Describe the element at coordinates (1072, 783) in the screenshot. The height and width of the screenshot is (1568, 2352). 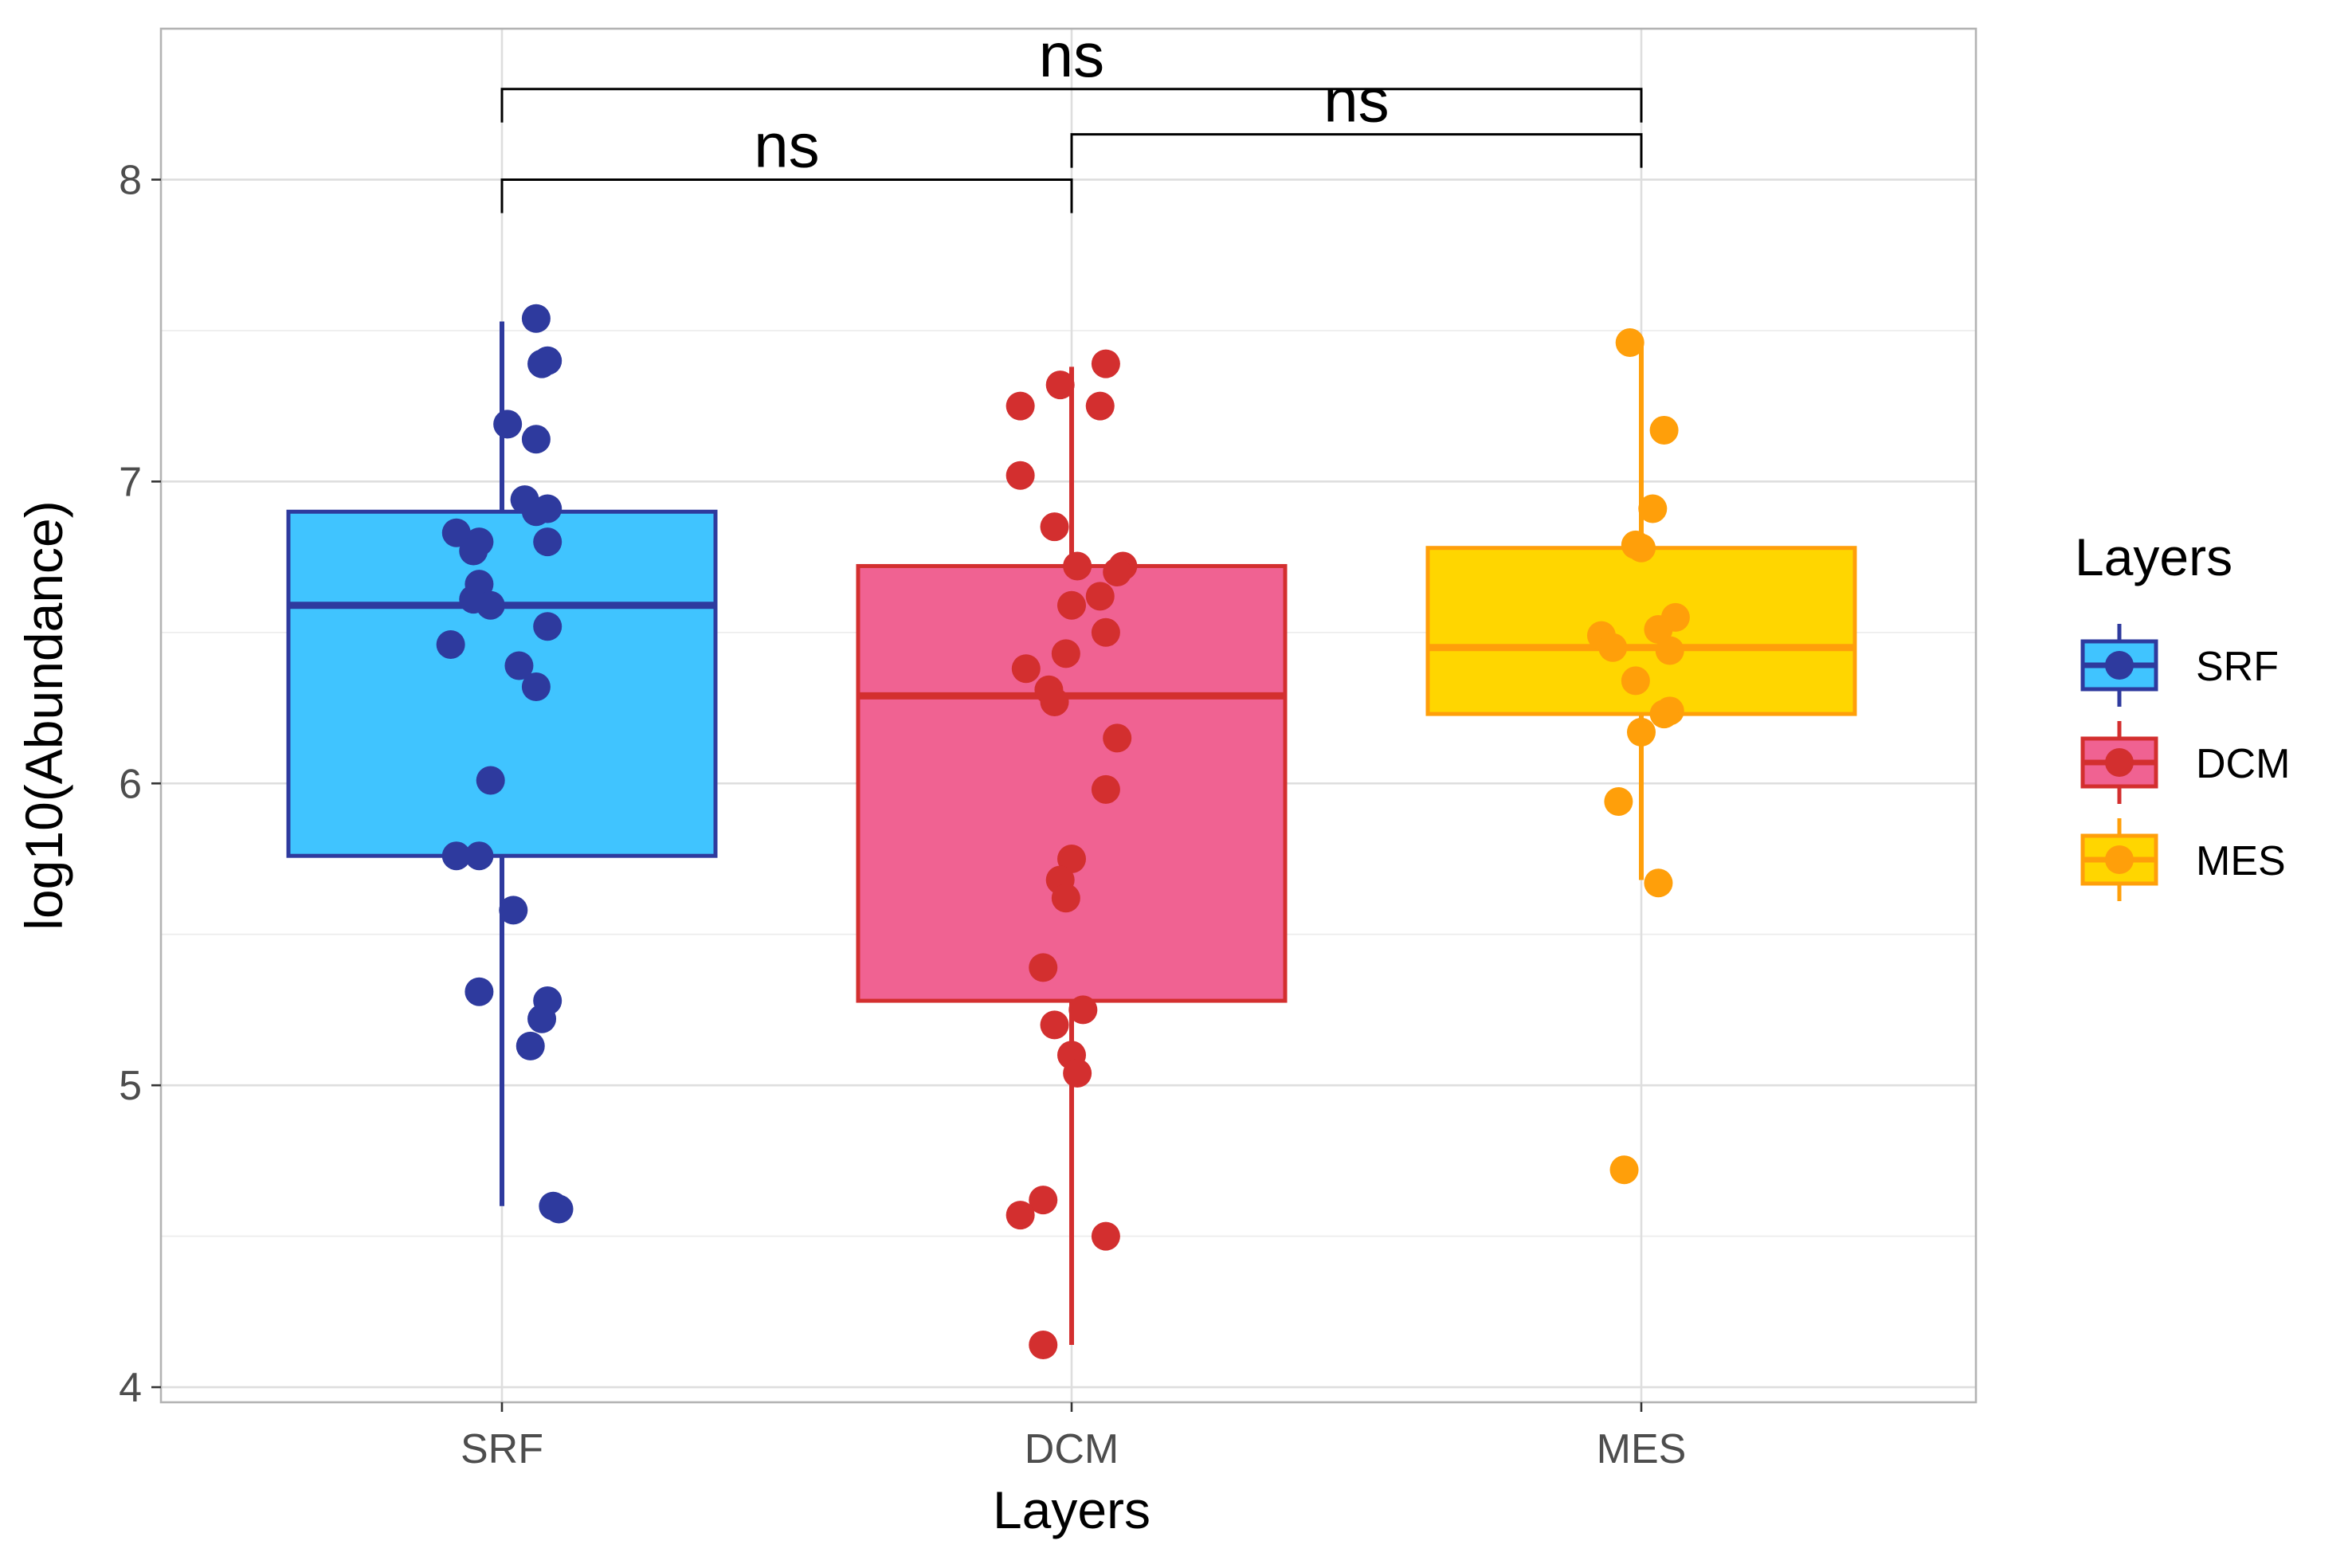
I see `box-dcm` at that location.